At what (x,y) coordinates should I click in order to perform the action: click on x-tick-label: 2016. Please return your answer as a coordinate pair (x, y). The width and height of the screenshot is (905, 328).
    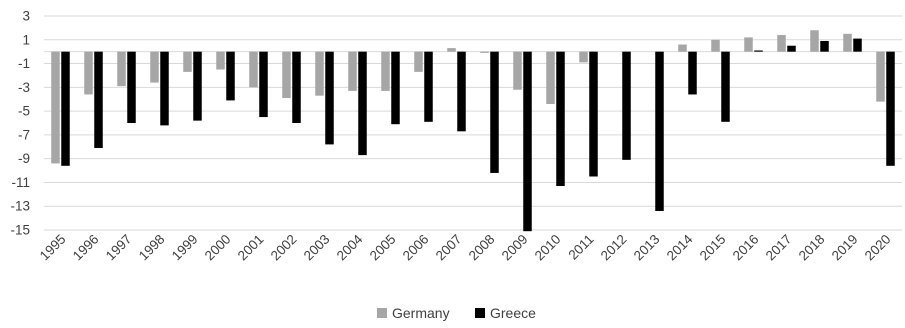
    Looking at the image, I should click on (746, 248).